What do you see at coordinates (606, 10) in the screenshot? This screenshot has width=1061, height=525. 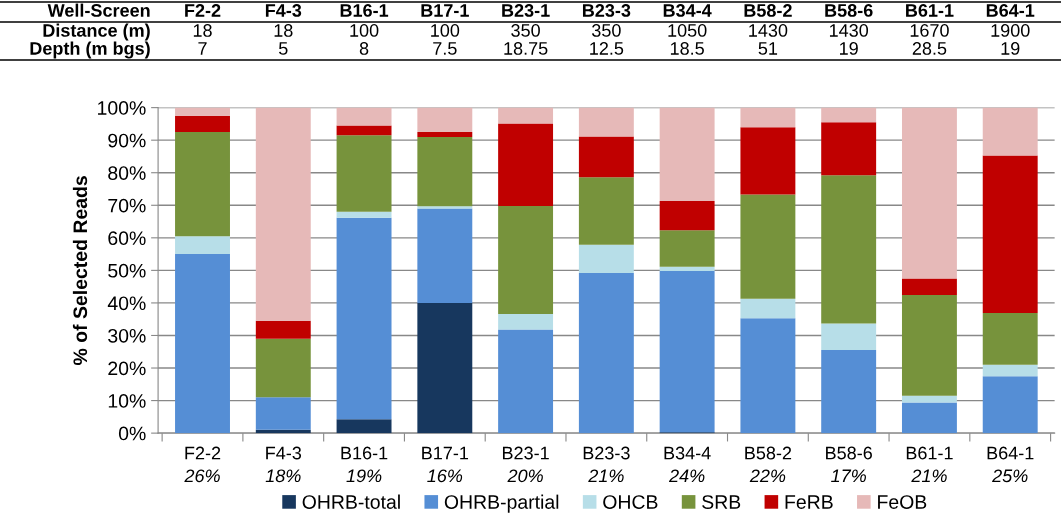 I see `text: B23-3` at bounding box center [606, 10].